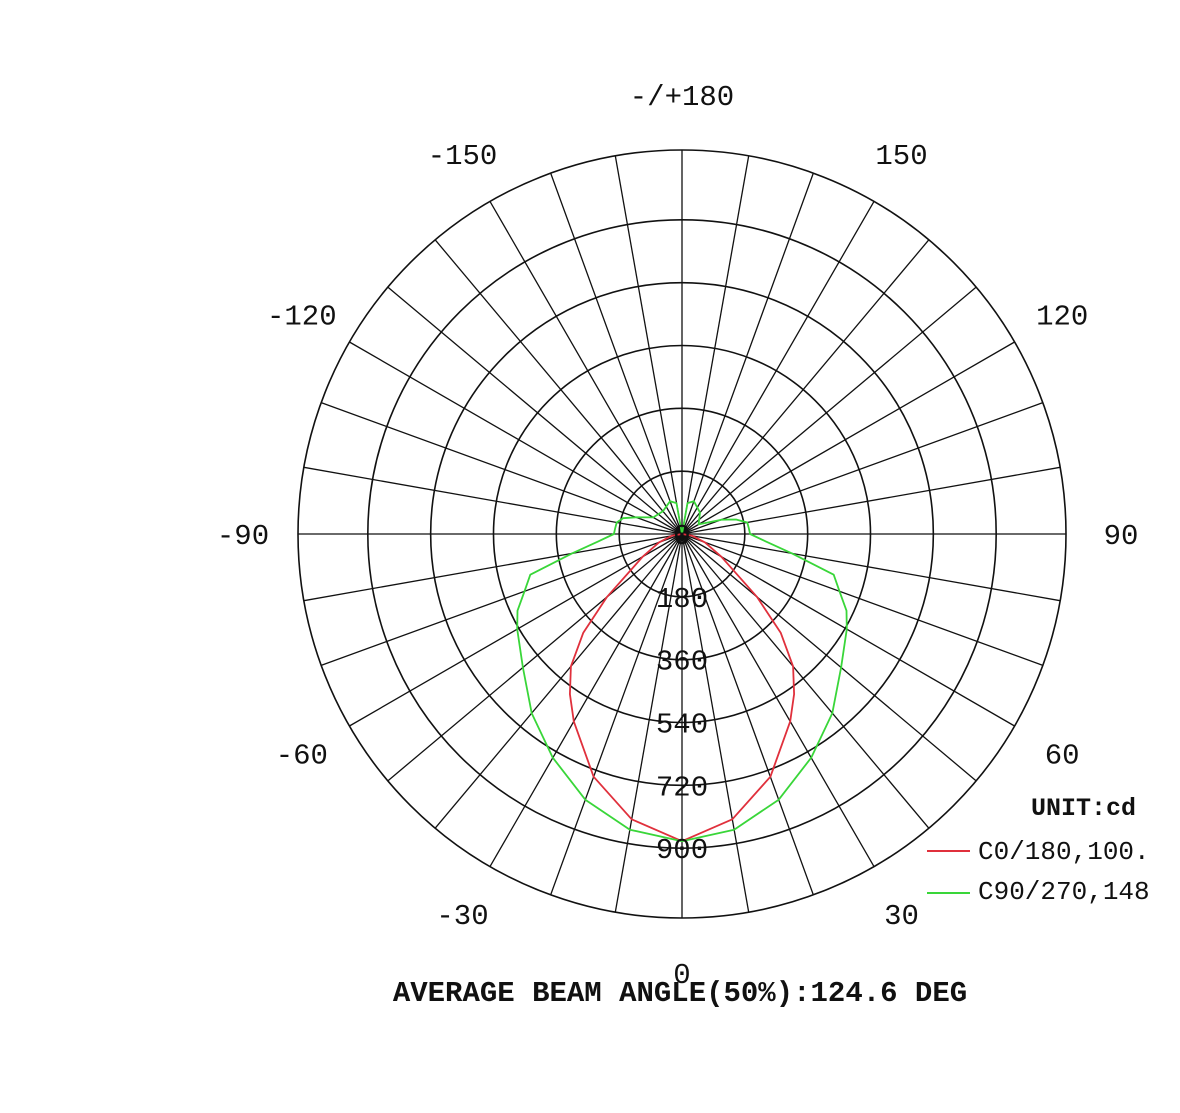 This screenshot has width=1180, height=1113. Describe the element at coordinates (462, 916) in the screenshot. I see `angle-label: -30` at that location.